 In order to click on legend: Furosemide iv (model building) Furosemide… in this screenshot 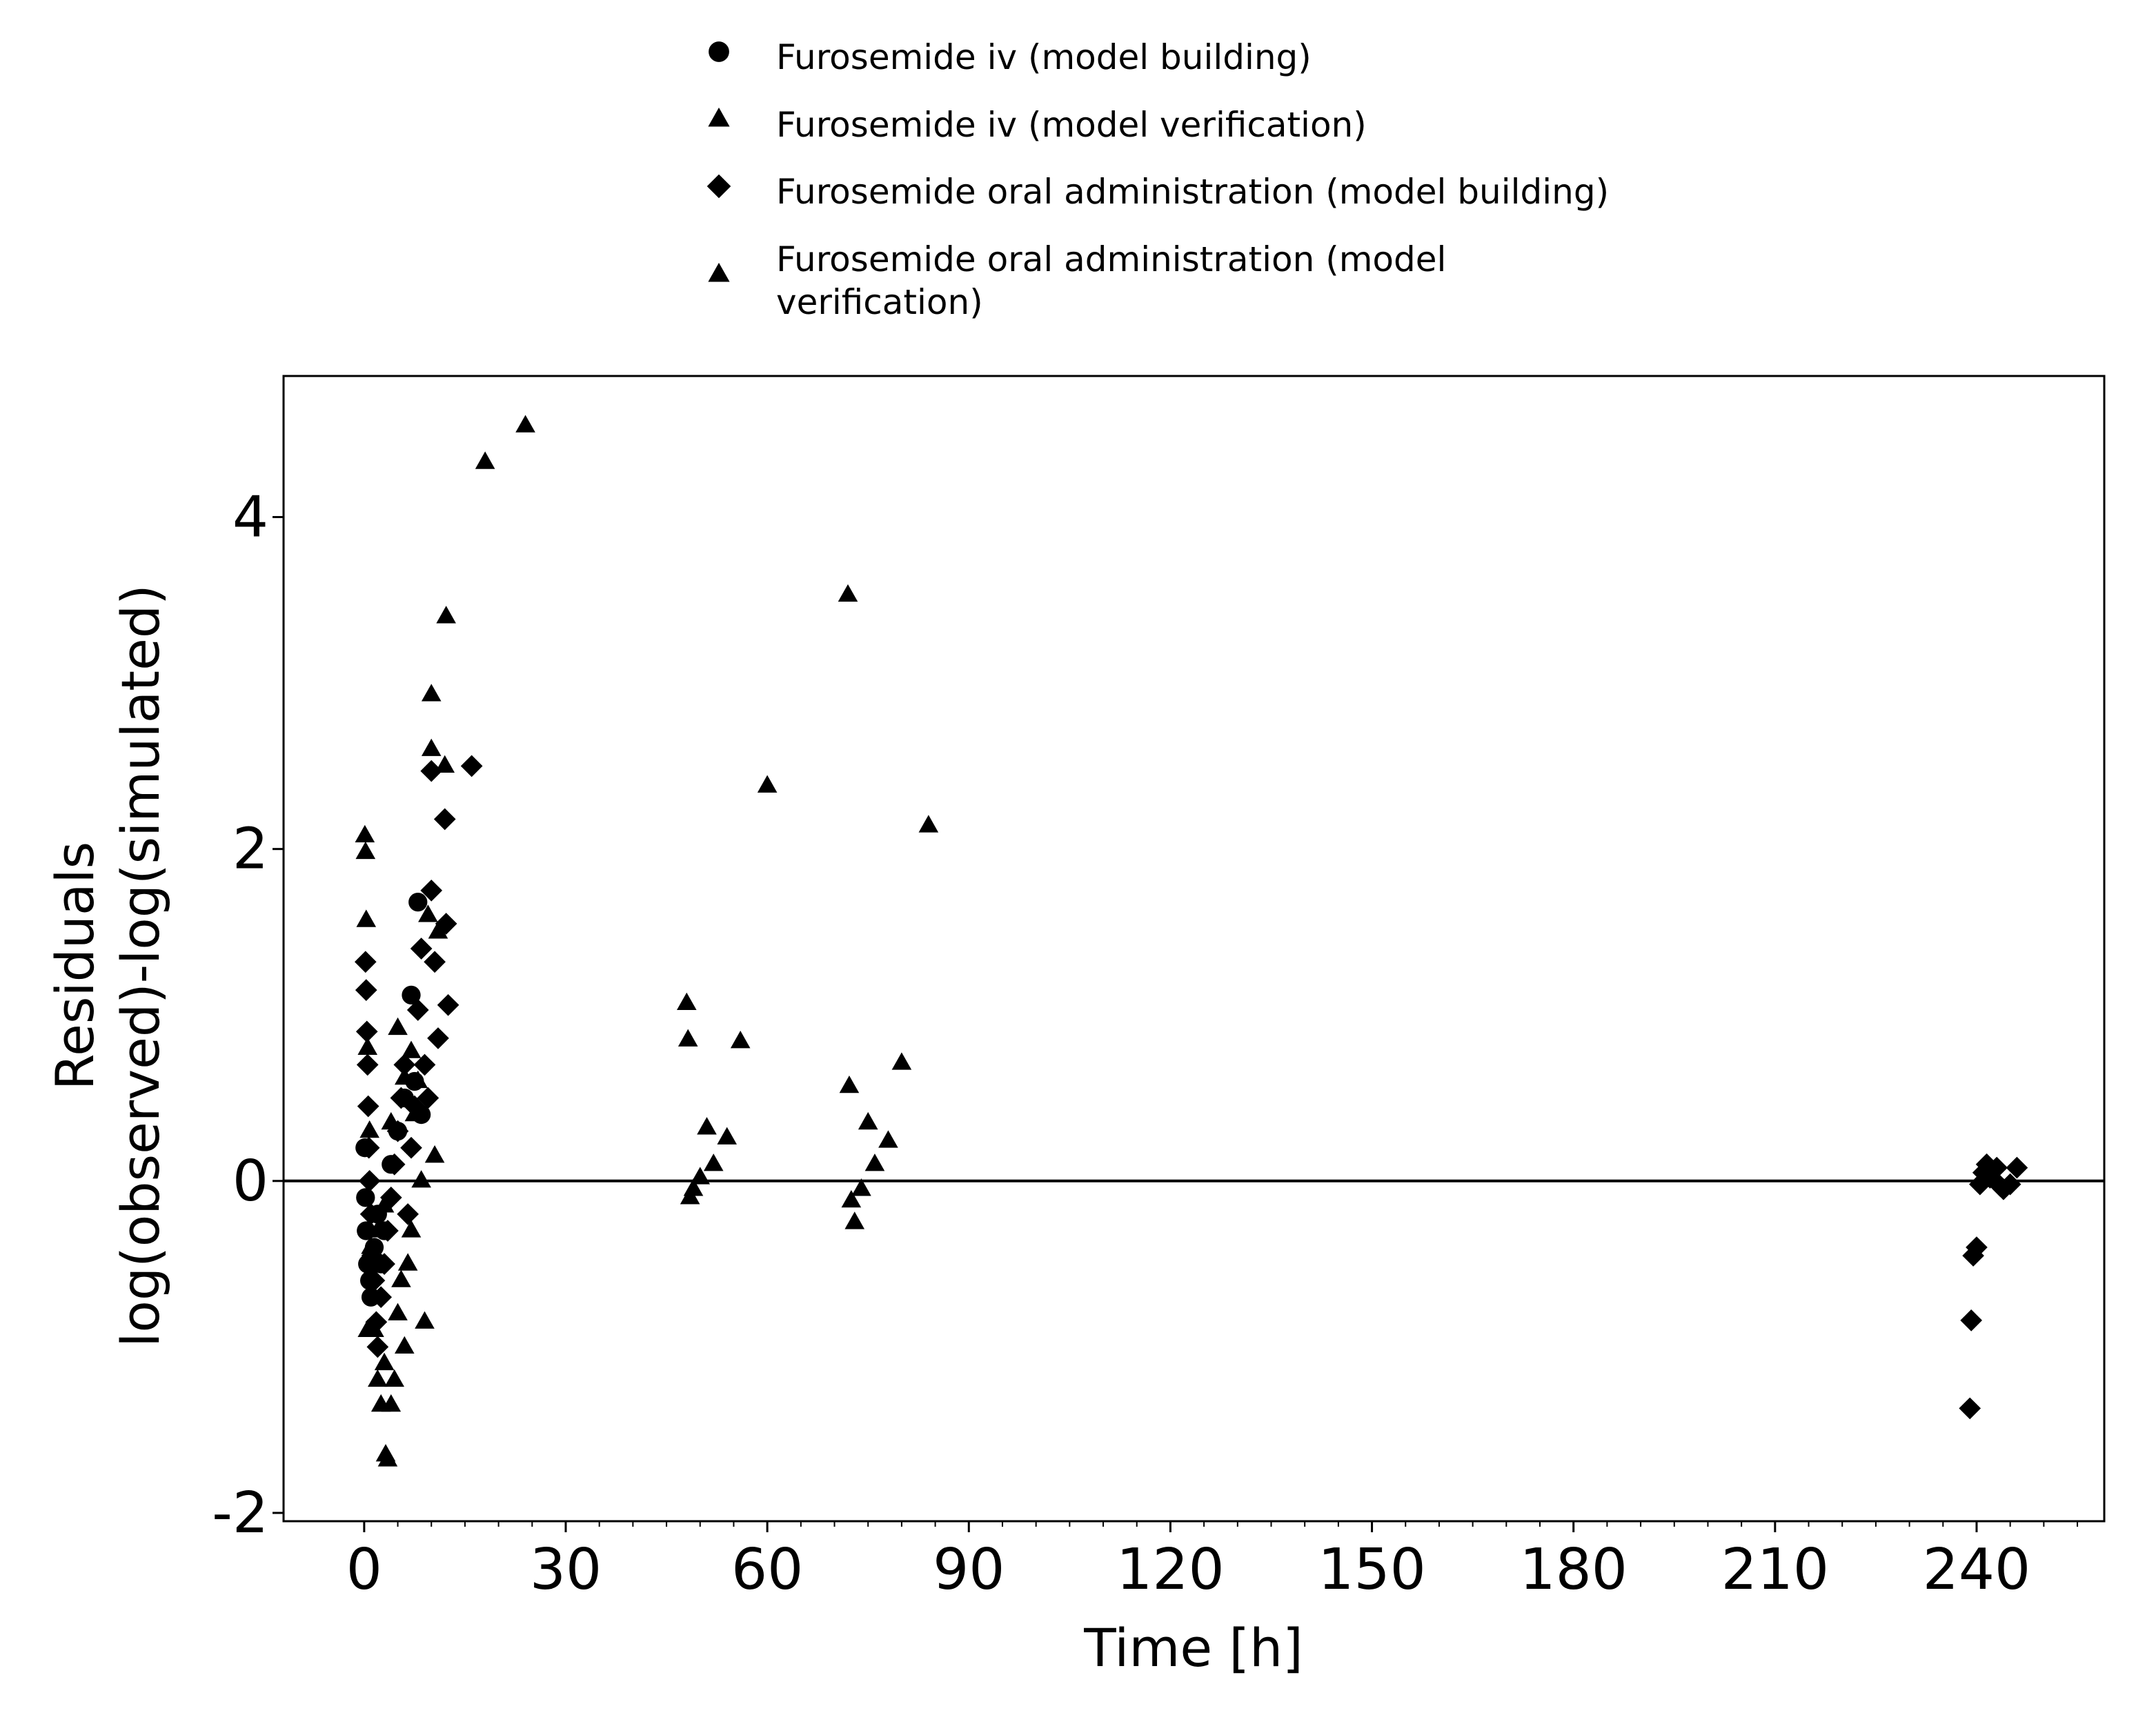, I will do `click(1157, 179)`.